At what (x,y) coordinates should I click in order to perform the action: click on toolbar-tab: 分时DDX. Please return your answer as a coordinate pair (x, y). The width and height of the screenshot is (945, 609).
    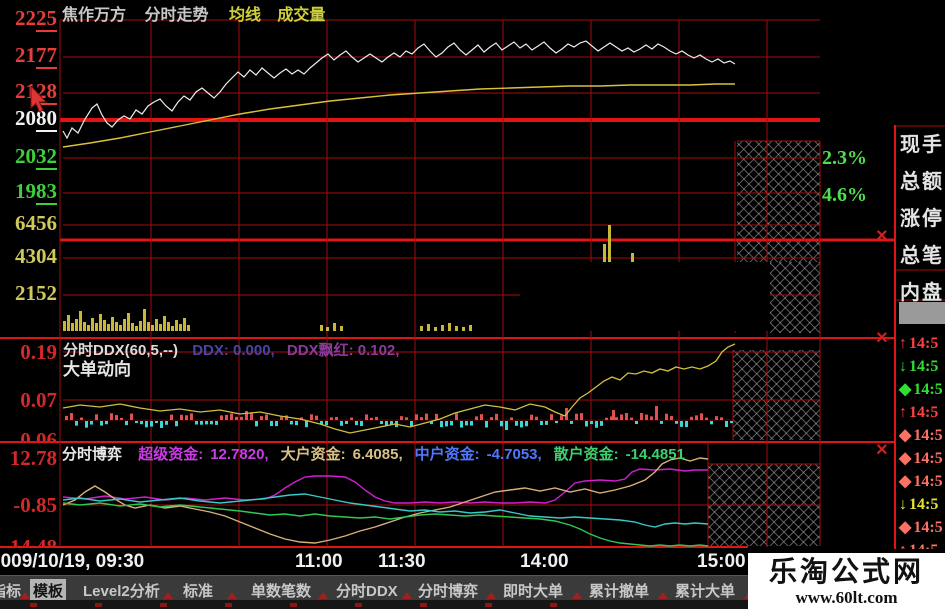
    Looking at the image, I should click on (367, 591).